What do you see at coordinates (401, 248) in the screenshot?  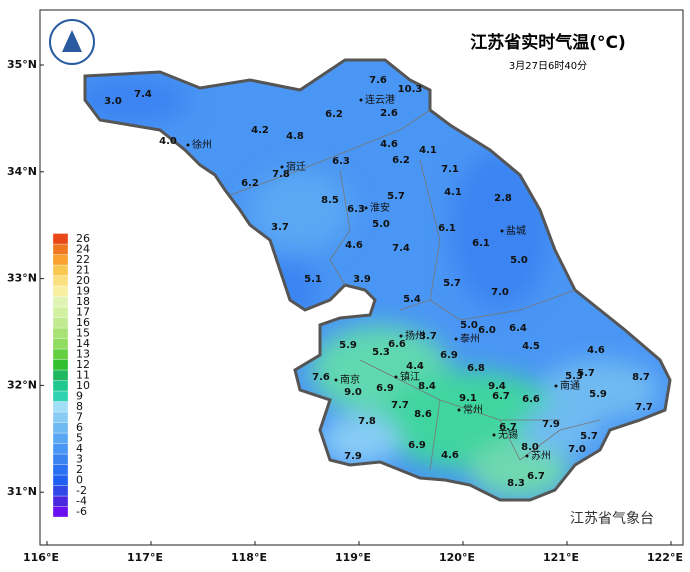 I see `station-value: 7.4` at bounding box center [401, 248].